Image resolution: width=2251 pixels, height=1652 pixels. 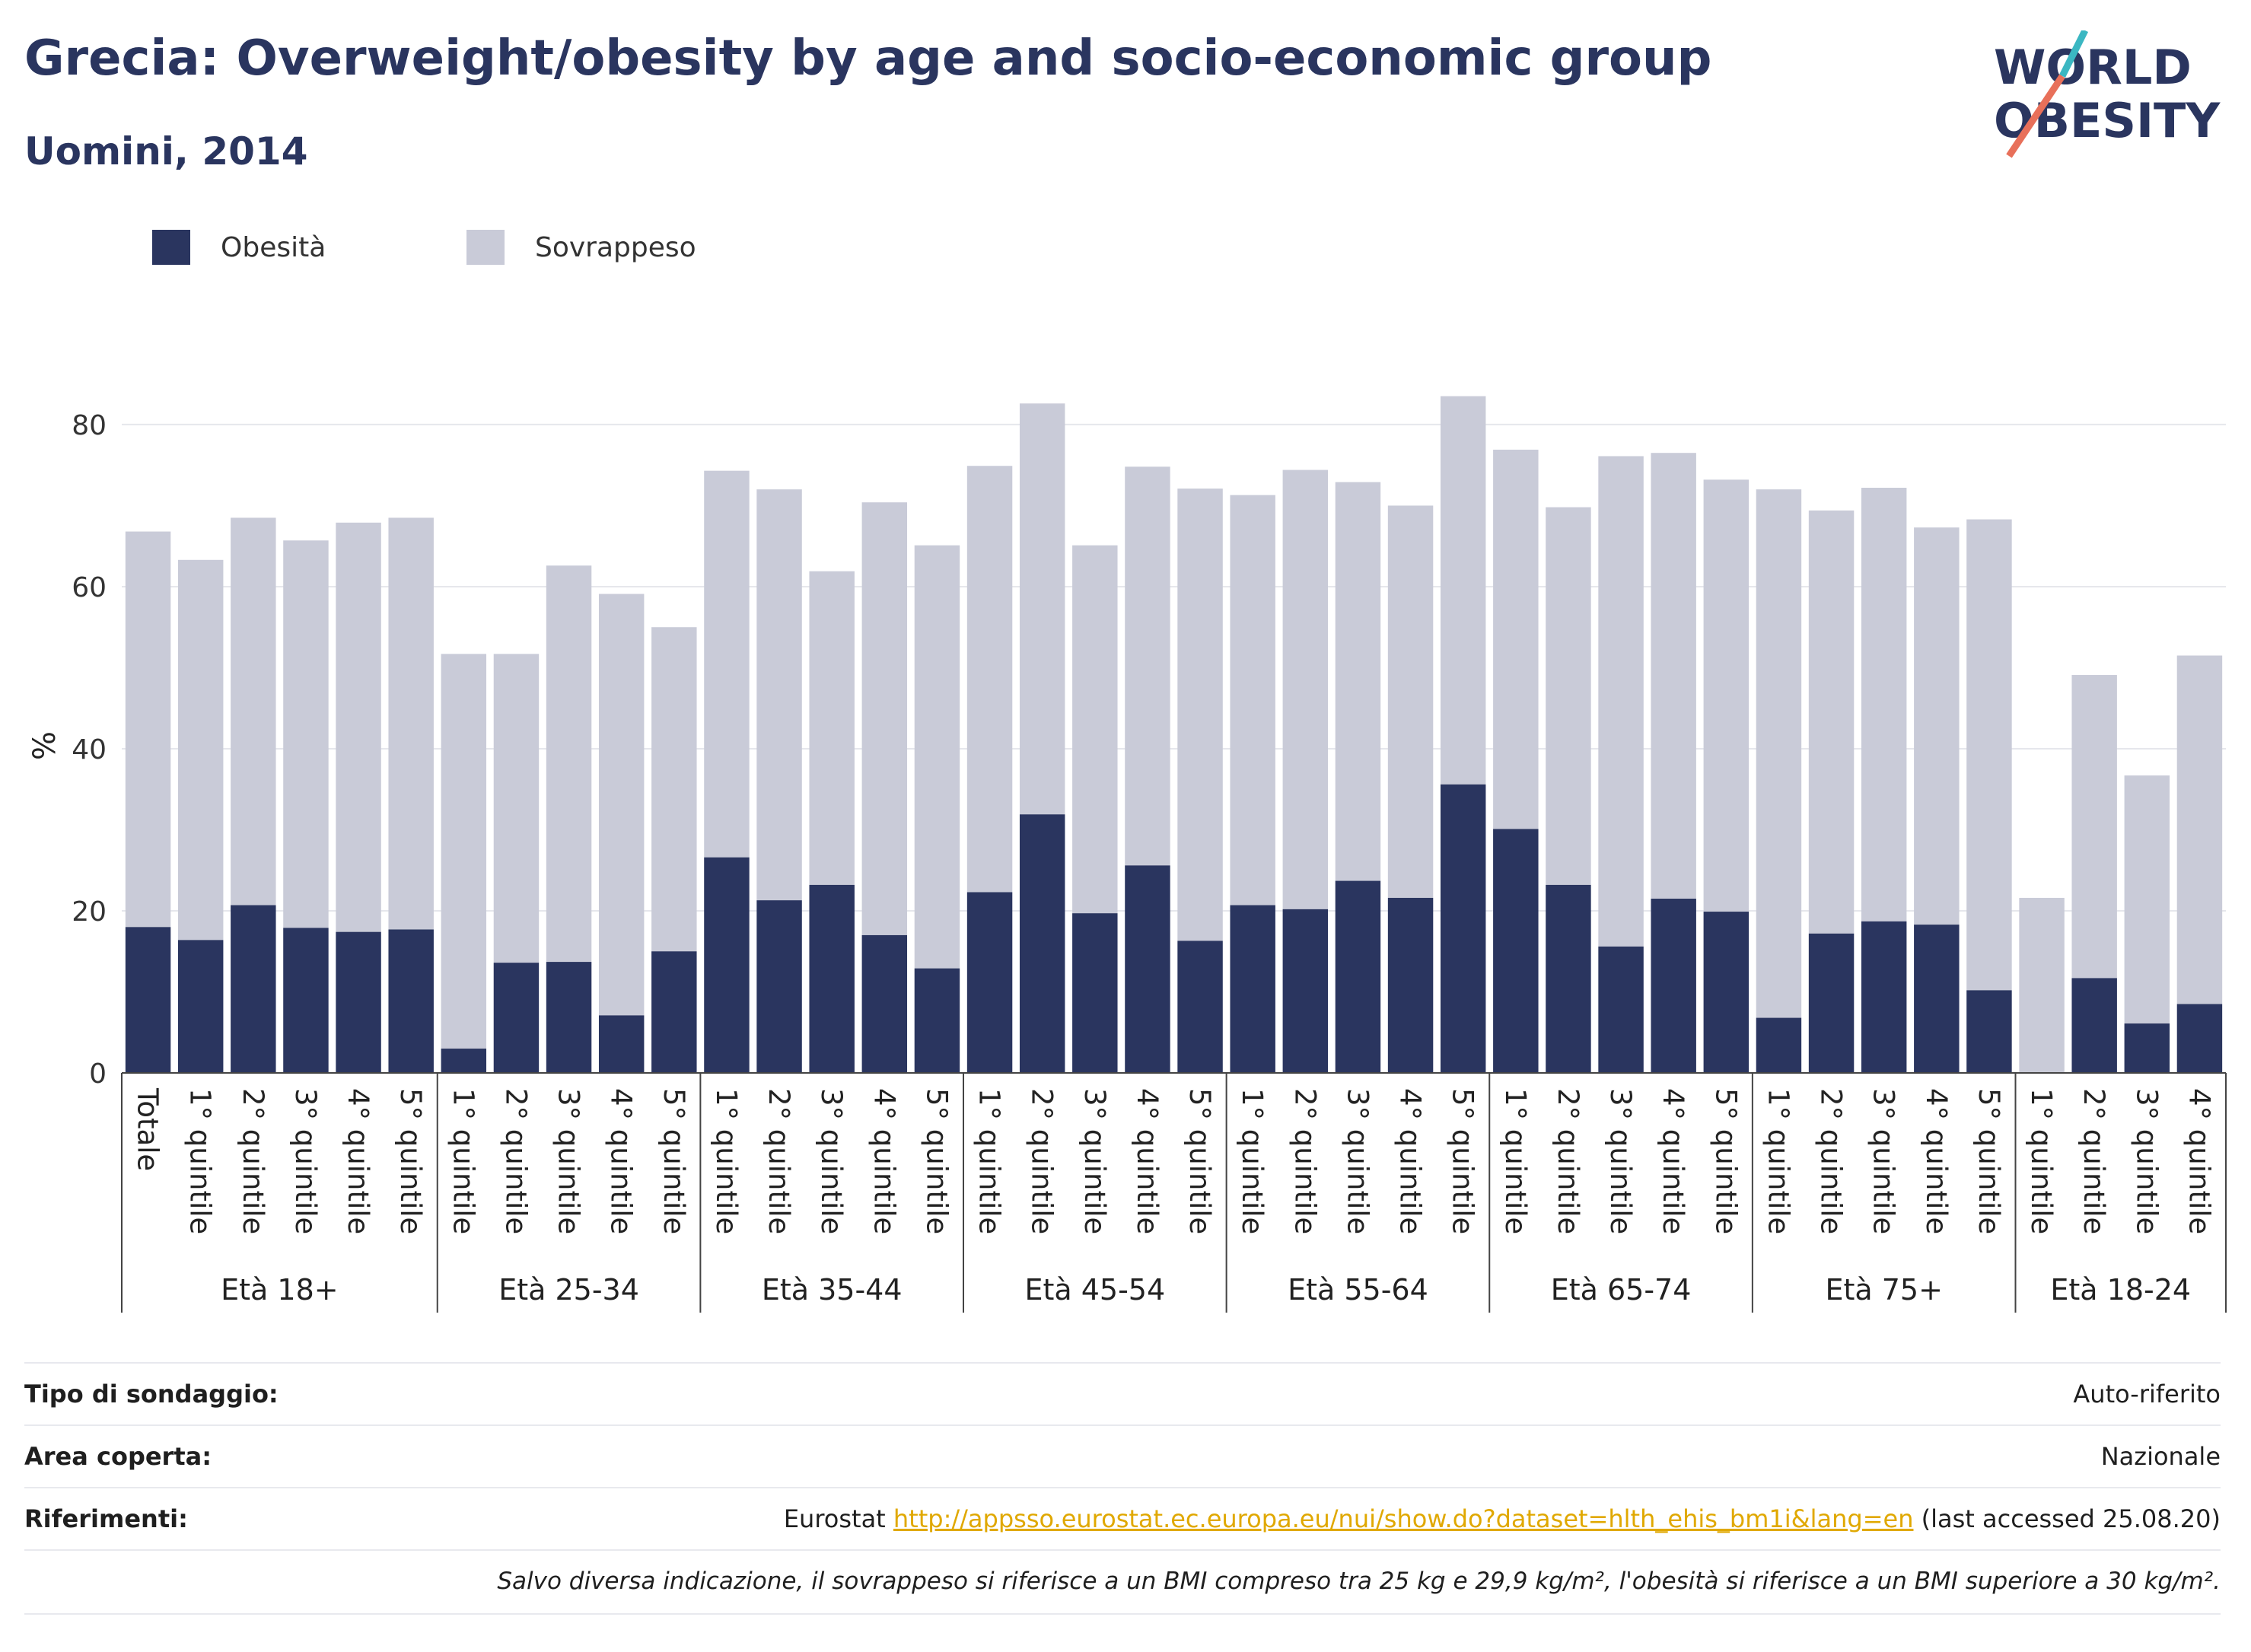 What do you see at coordinates (118, 1456) in the screenshot?
I see `area-label: Area coperta:` at bounding box center [118, 1456].